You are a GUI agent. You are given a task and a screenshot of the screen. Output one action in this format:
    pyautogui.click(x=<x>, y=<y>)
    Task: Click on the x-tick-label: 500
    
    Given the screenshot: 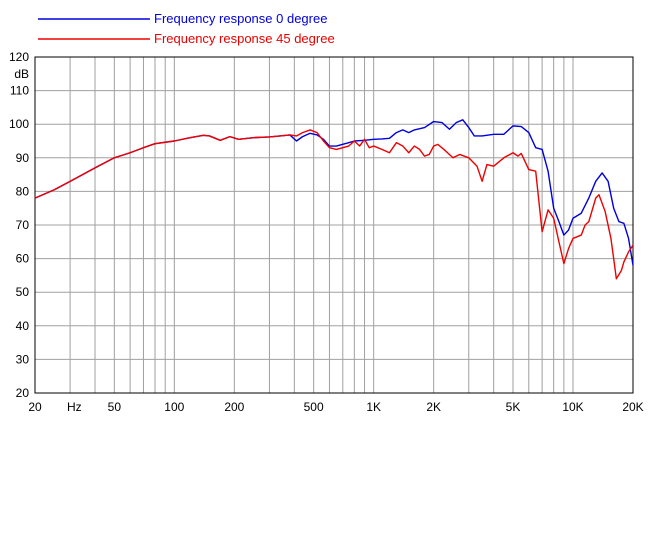 What is the action you would take?
    pyautogui.click(x=314, y=407)
    